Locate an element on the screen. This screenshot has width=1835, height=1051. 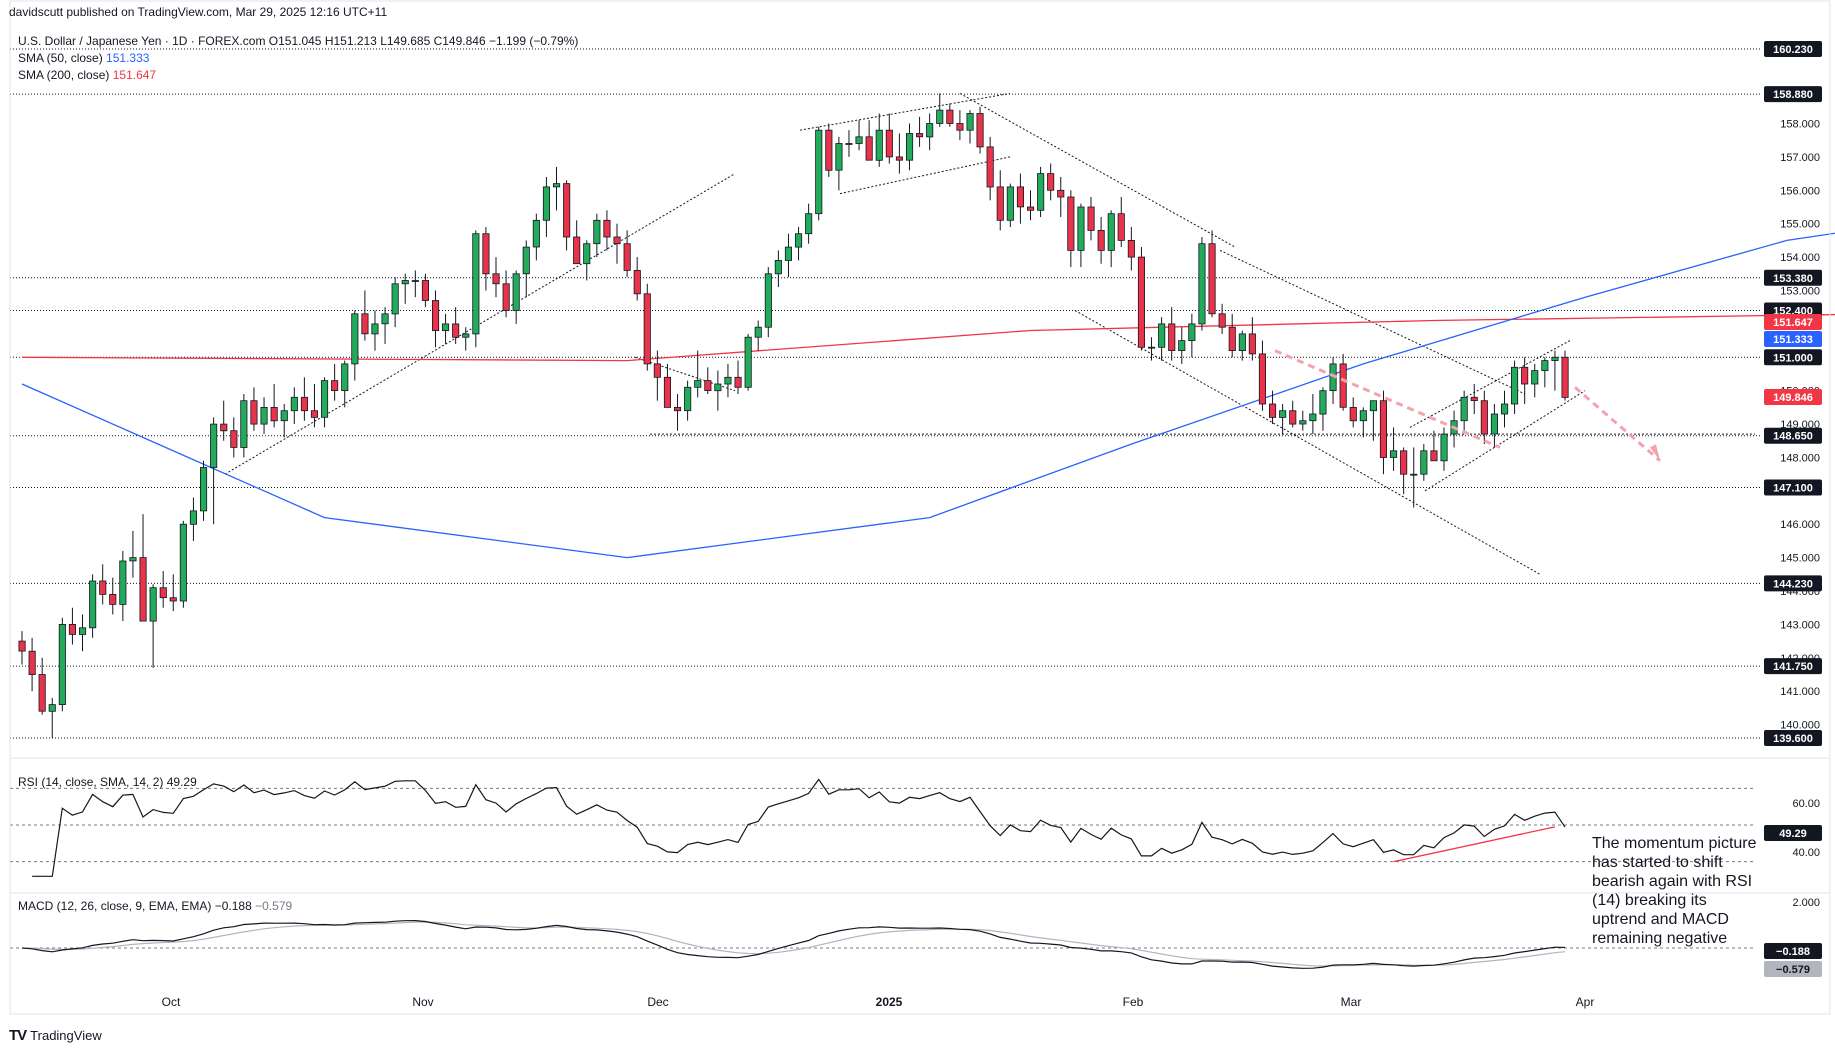
tradingview-logo-icon: TV is located at coordinates (18, 1035).